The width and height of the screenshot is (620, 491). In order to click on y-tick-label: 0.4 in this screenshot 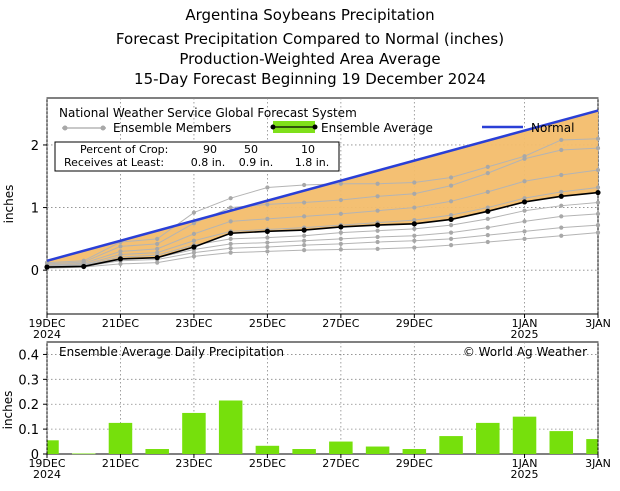, I will do `click(28, 355)`.